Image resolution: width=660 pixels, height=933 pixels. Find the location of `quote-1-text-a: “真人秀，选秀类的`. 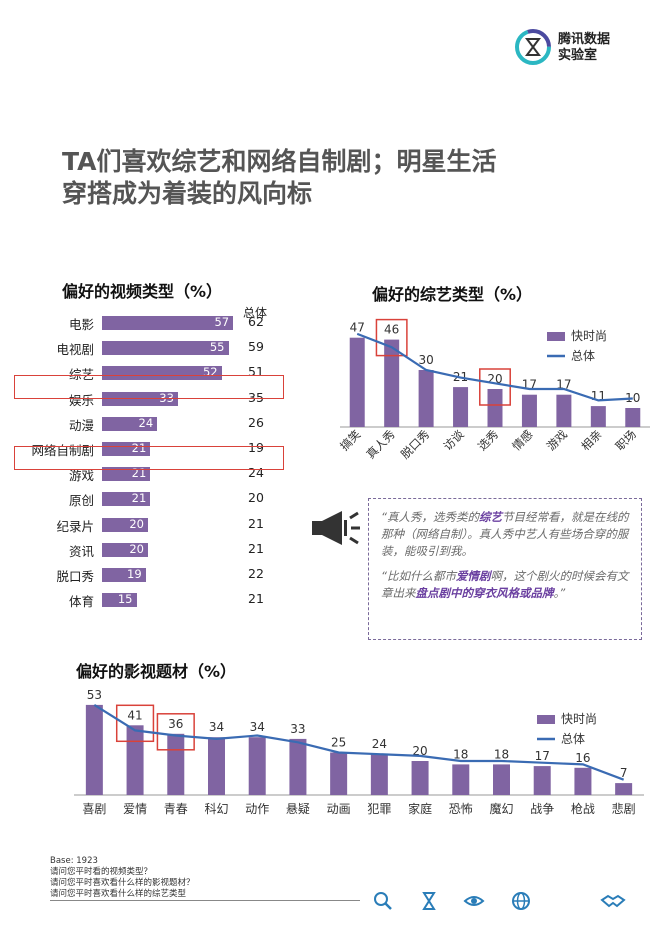

quote-1-text-a: “真人秀，选秀类的 is located at coordinates (430, 517).